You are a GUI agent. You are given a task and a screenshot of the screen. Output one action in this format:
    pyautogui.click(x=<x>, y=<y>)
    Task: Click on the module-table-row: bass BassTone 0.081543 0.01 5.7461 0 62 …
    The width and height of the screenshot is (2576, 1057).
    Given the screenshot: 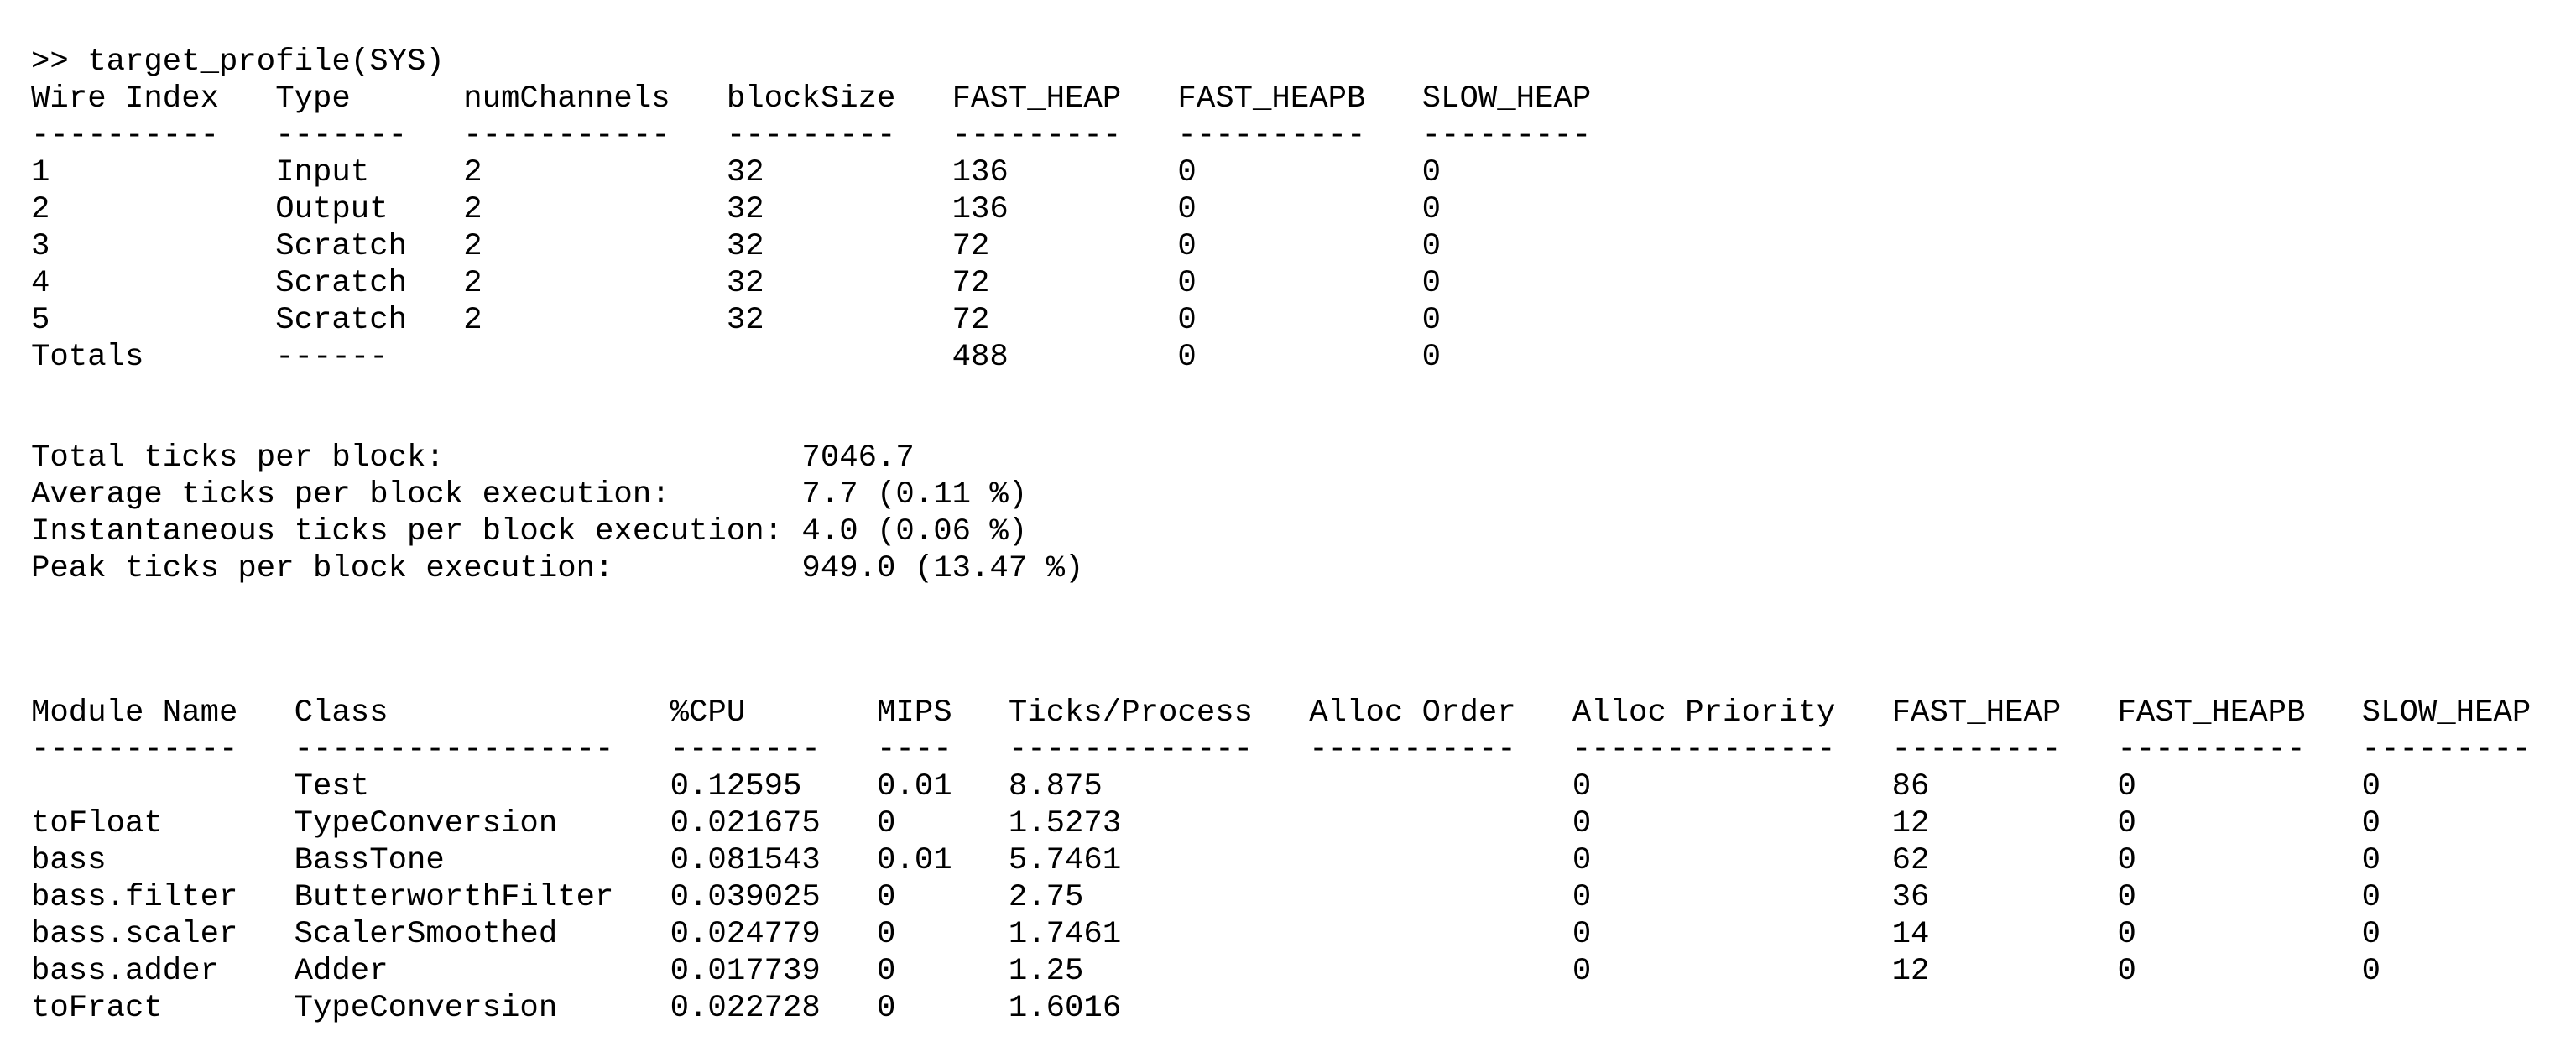 What is the action you would take?
    pyautogui.click(x=1206, y=861)
    